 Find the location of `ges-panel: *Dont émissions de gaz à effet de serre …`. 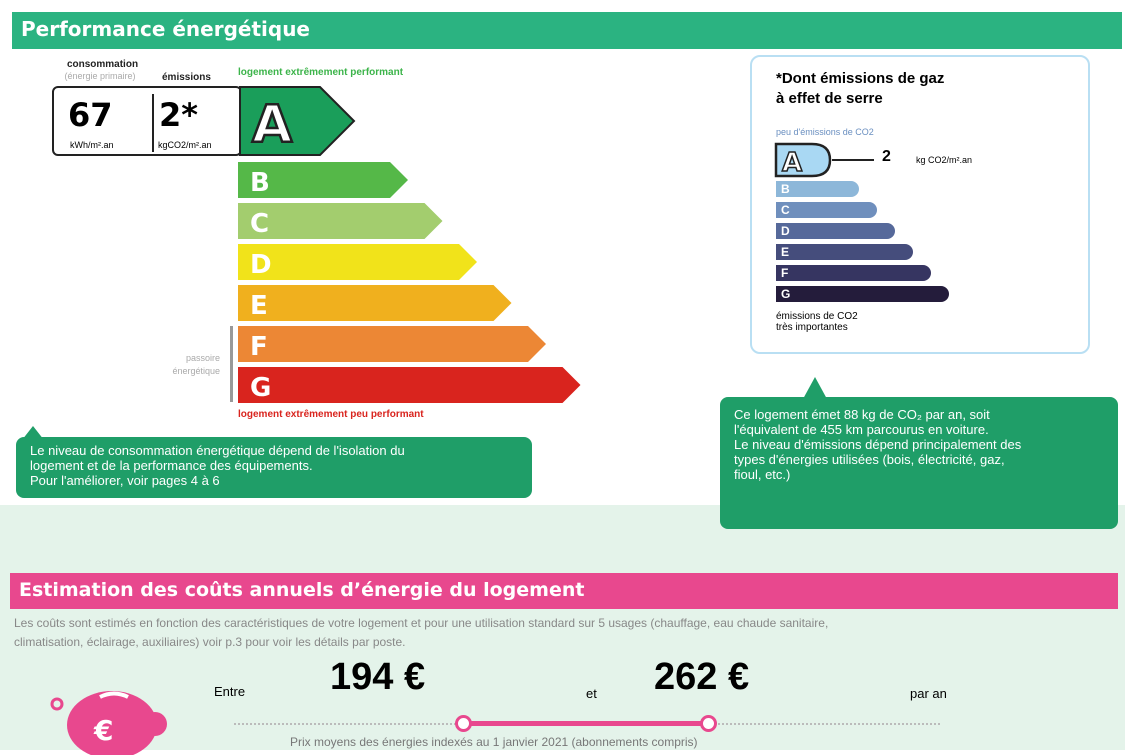

ges-panel: *Dont émissions de gaz à effet de serre … is located at coordinates (920, 204).